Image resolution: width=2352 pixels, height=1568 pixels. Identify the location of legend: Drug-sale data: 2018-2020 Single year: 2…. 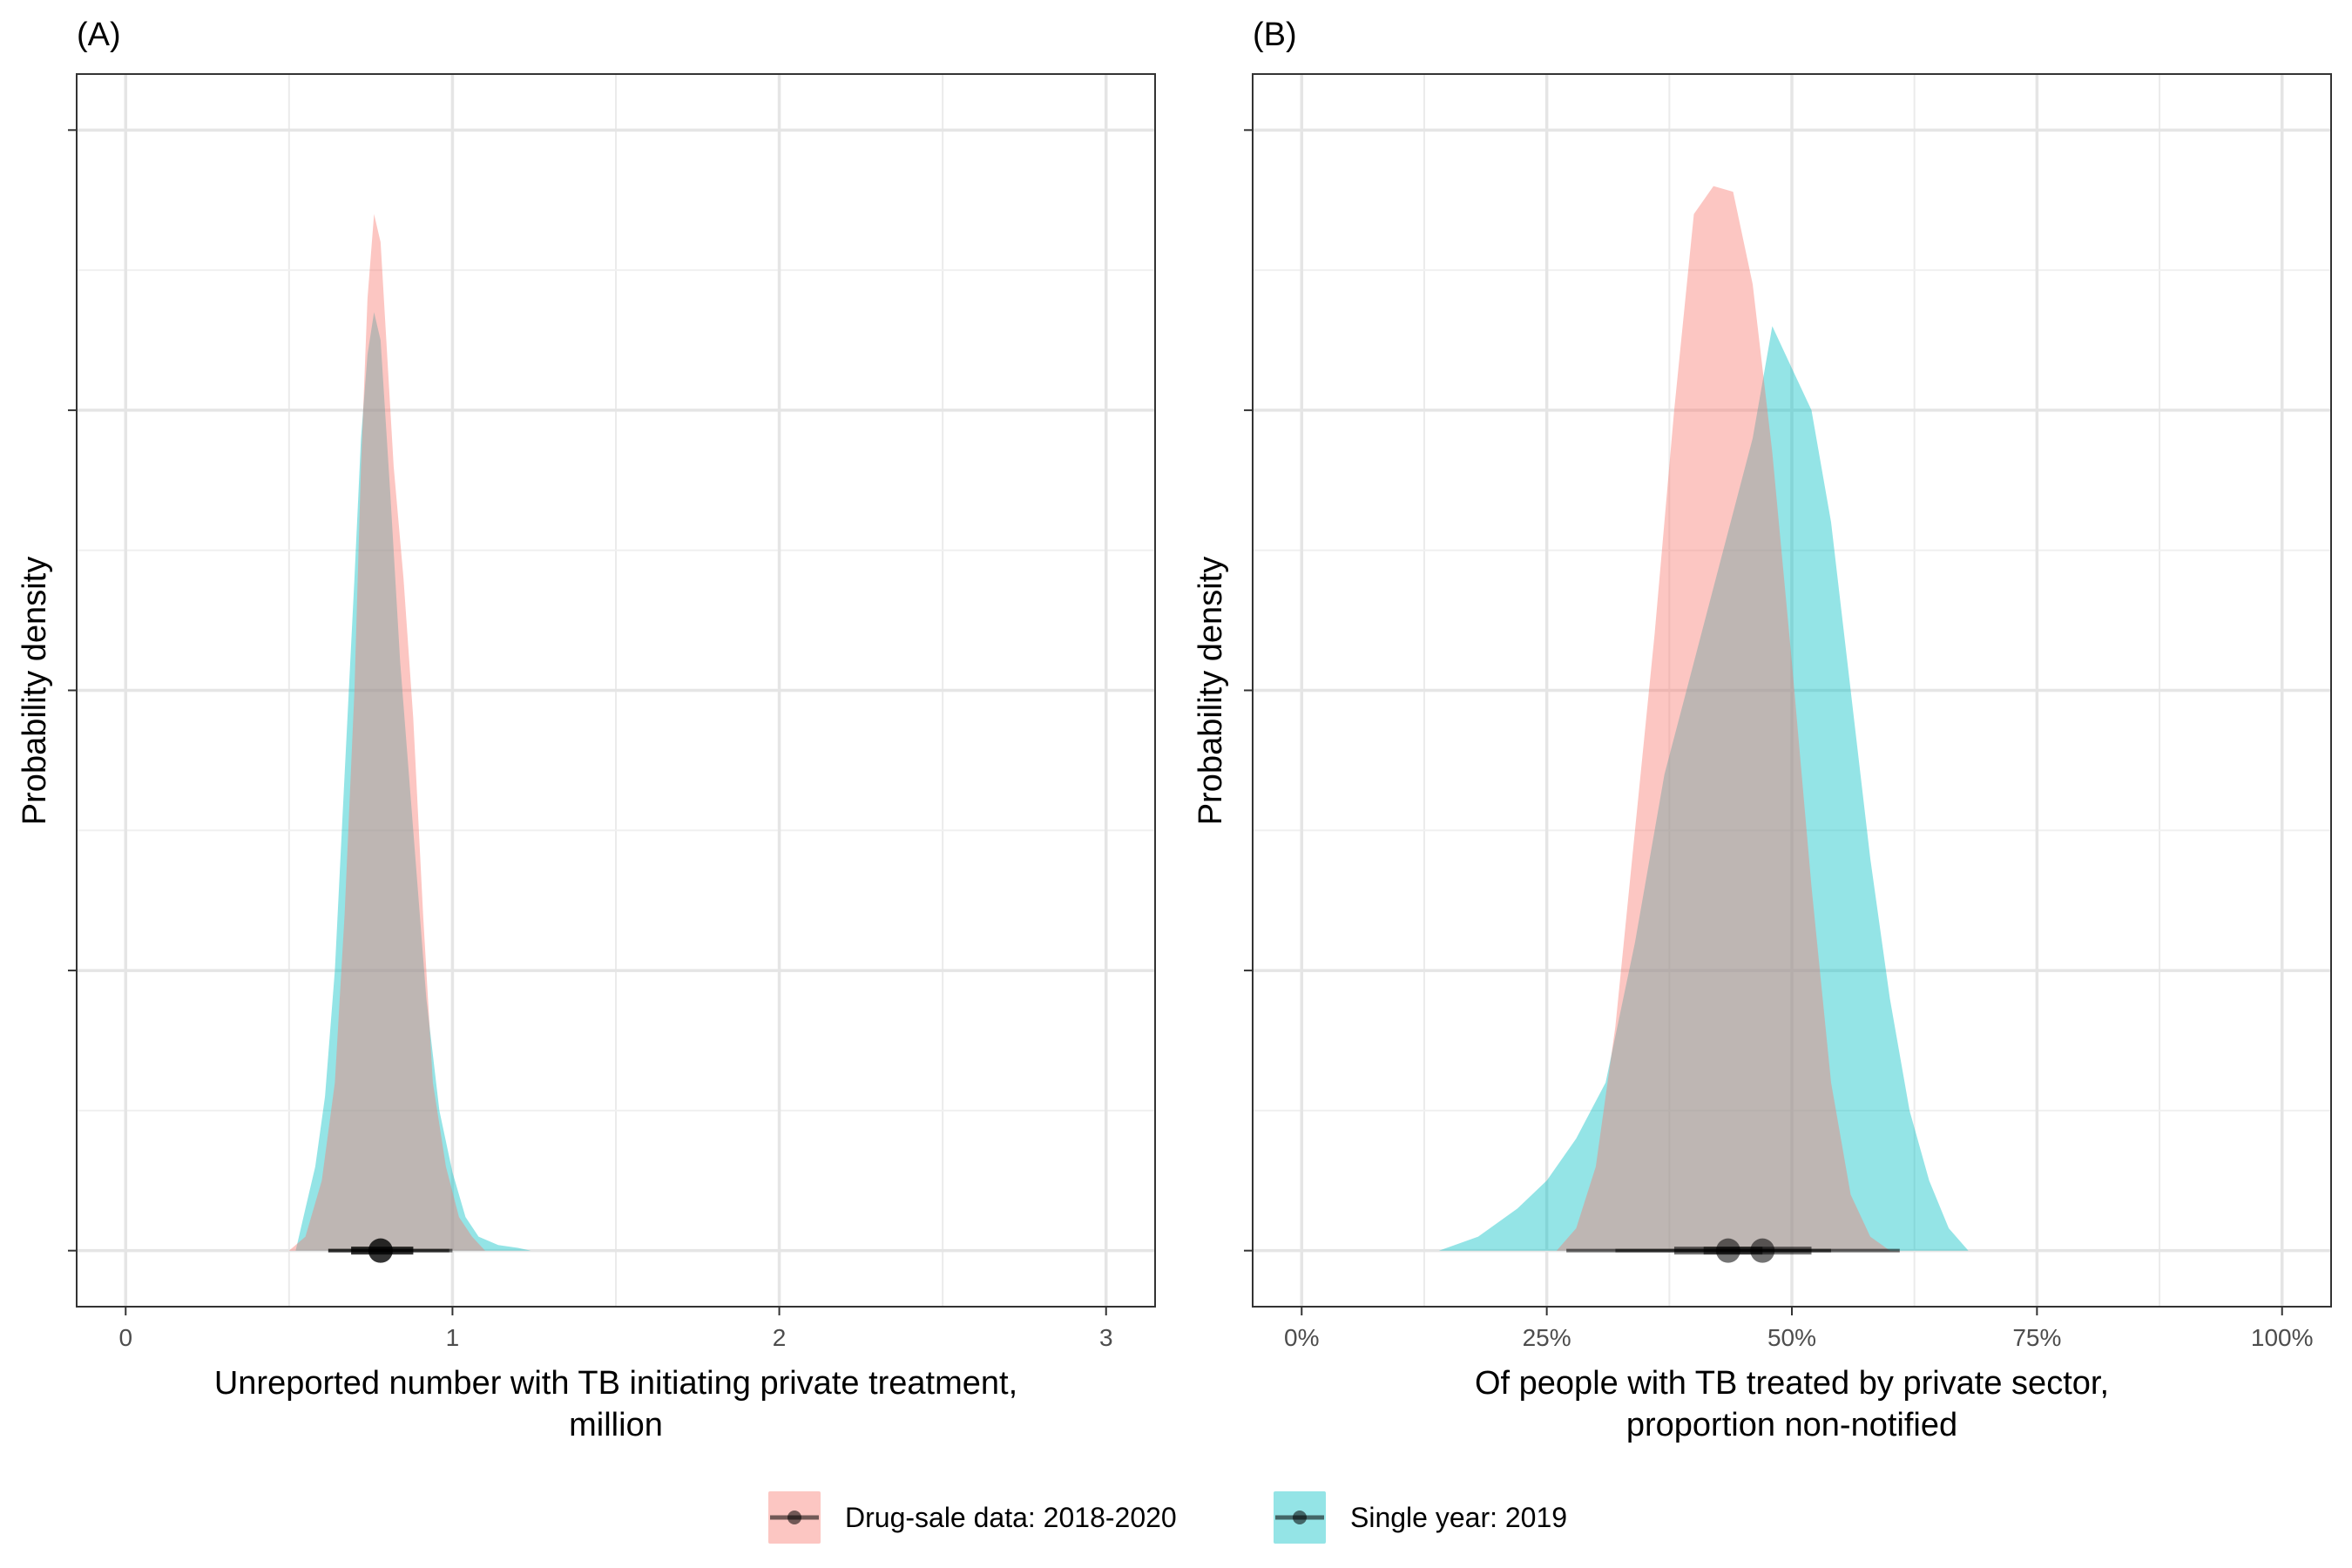
(1167, 1517).